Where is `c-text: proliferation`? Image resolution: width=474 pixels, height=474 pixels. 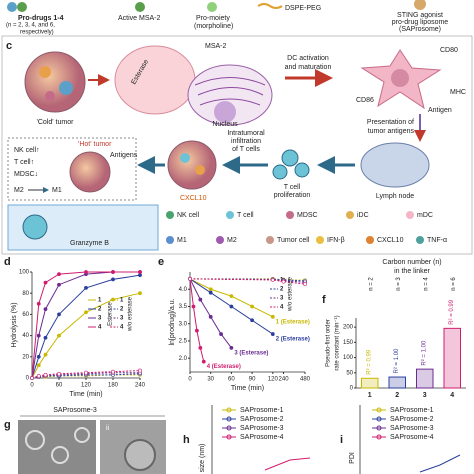 c-text: proliferation is located at coordinates (292, 195).